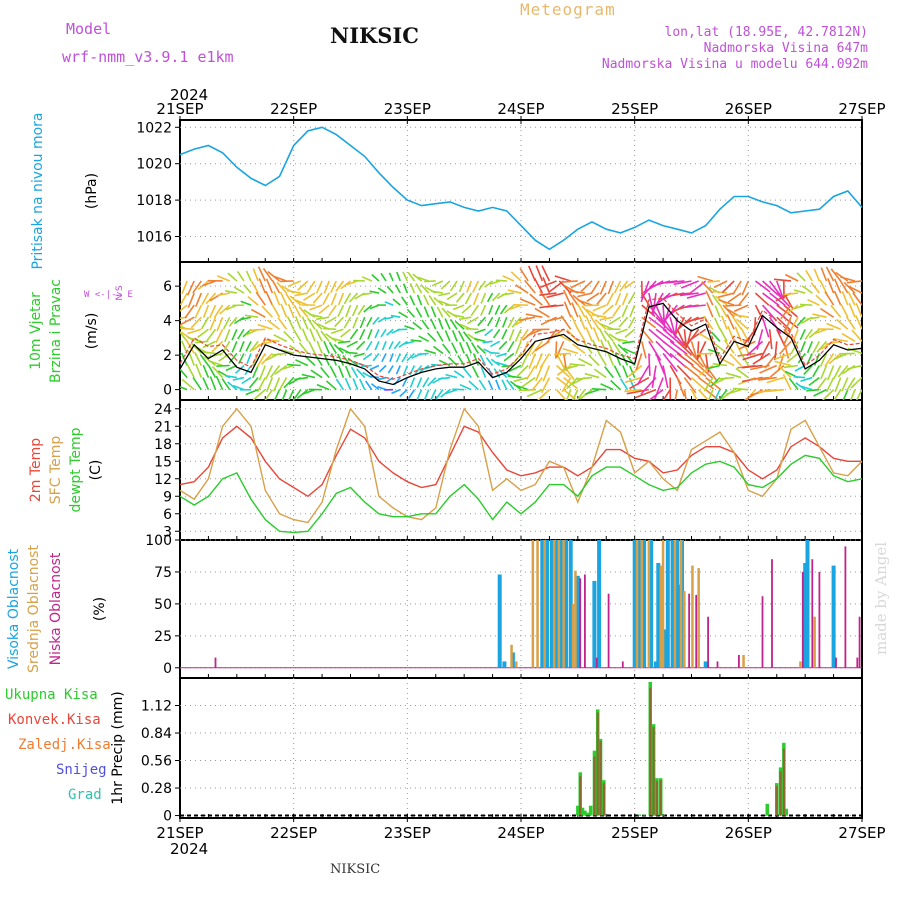 The width and height of the screenshot is (900, 900). Describe the element at coordinates (167, 287) in the screenshot. I see `y-tick-label: 6` at that location.